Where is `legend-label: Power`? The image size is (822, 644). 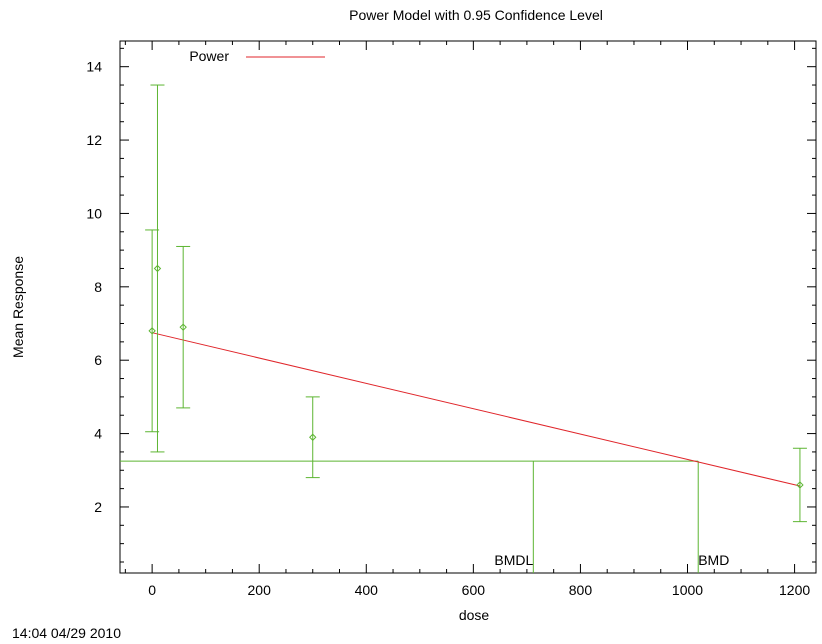
legend-label: Power is located at coordinates (209, 56).